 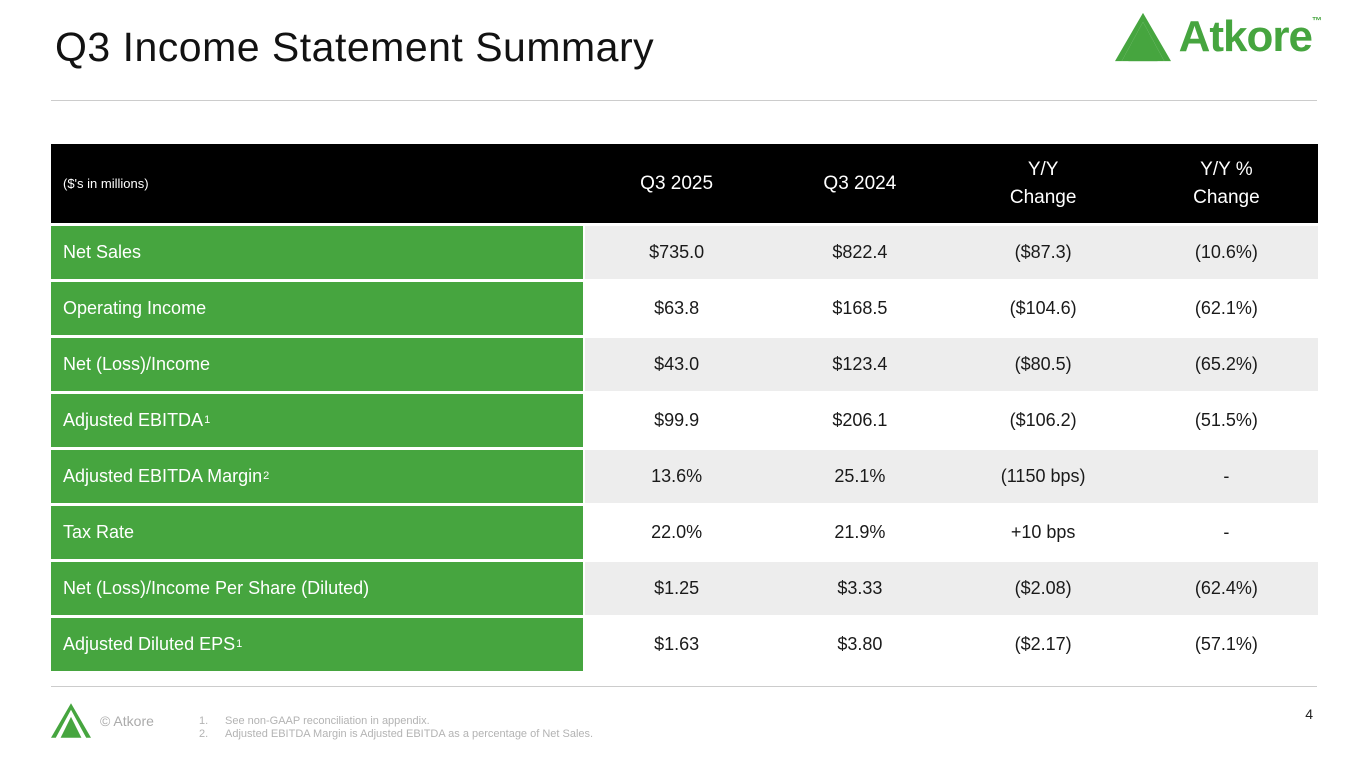 What do you see at coordinates (677, 183) in the screenshot?
I see `column-header-q3-2025: Q3 2025` at bounding box center [677, 183].